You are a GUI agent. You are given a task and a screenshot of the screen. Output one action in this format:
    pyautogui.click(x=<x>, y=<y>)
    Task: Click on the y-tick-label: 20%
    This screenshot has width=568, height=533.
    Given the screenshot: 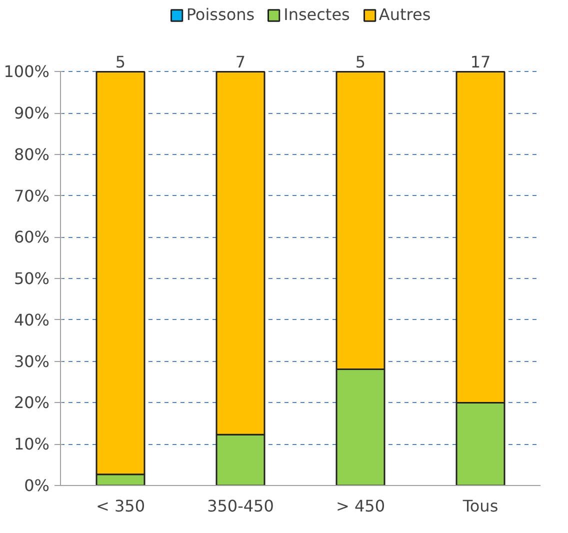 What is the action you would take?
    pyautogui.click(x=32, y=402)
    